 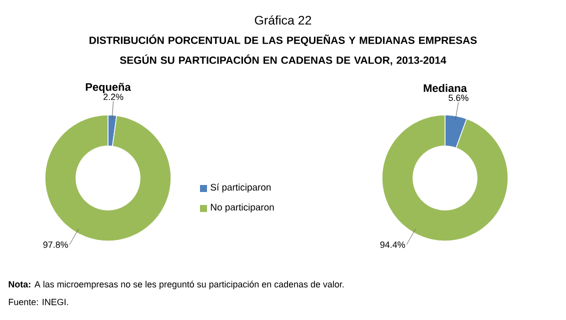 I want to click on data-label: 2.2%, so click(x=114, y=97).